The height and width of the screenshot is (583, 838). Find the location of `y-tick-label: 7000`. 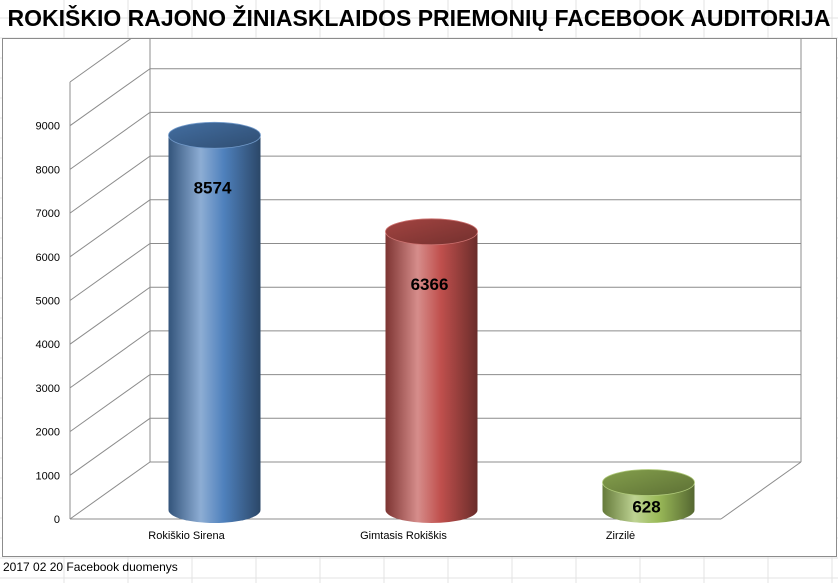

y-tick-label: 7000 is located at coordinates (48, 214).